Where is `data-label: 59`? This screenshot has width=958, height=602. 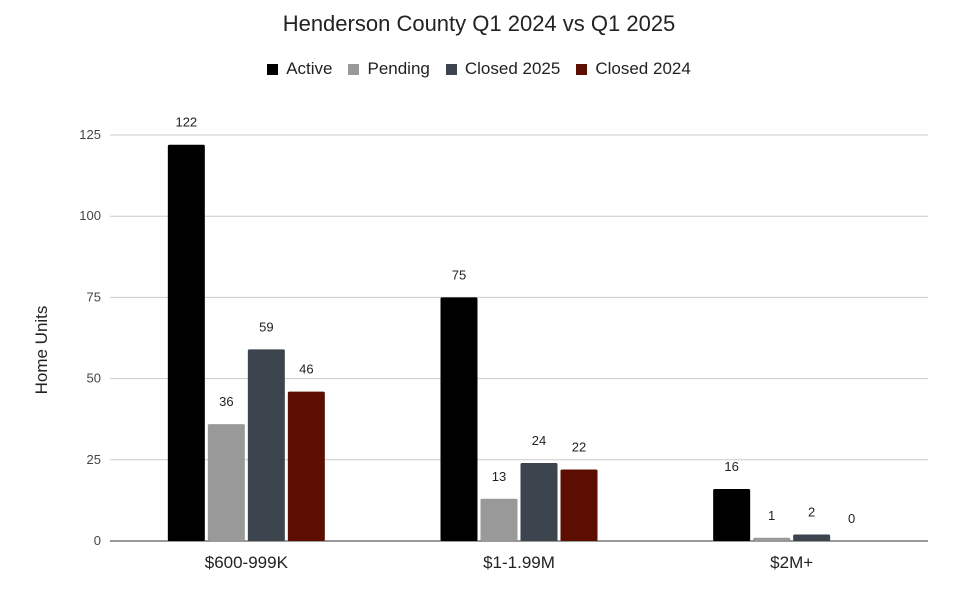 data-label: 59 is located at coordinates (266, 326).